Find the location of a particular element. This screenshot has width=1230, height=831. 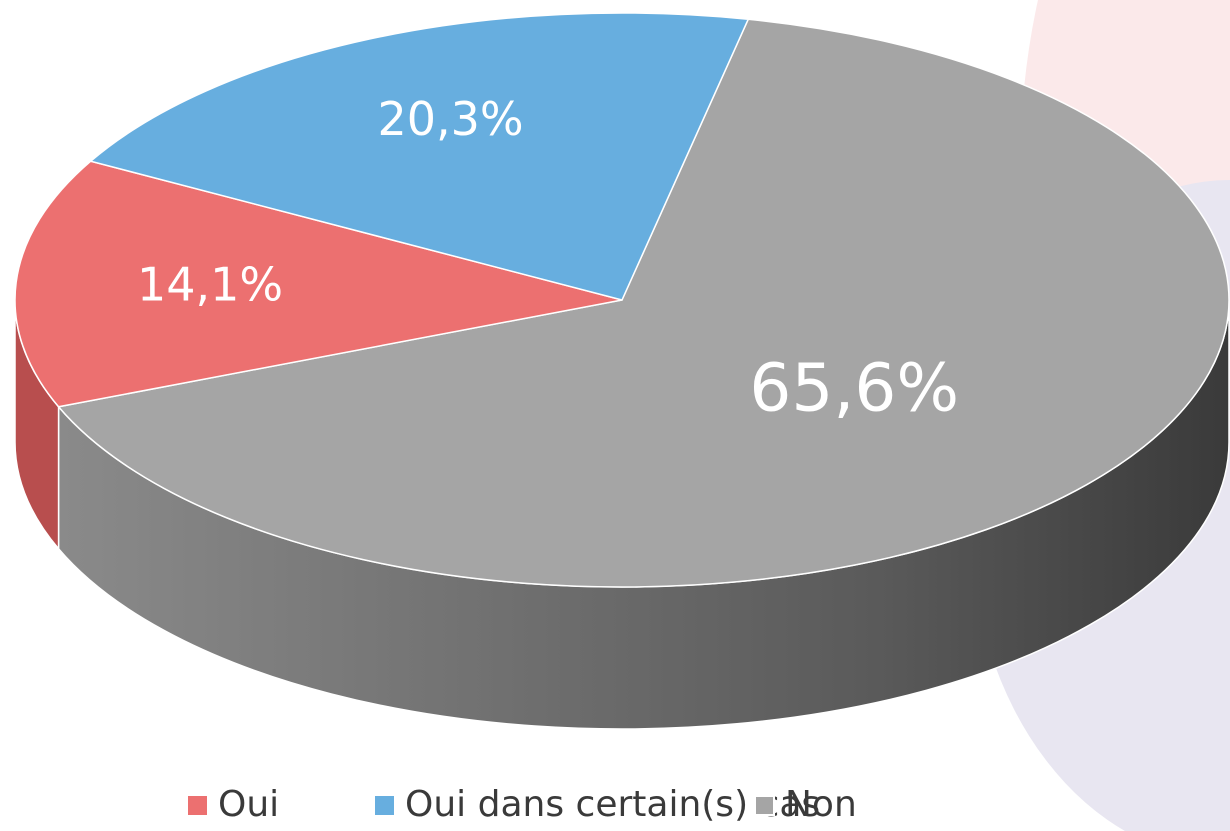

data-label: 20,3% is located at coordinates (450, 119).